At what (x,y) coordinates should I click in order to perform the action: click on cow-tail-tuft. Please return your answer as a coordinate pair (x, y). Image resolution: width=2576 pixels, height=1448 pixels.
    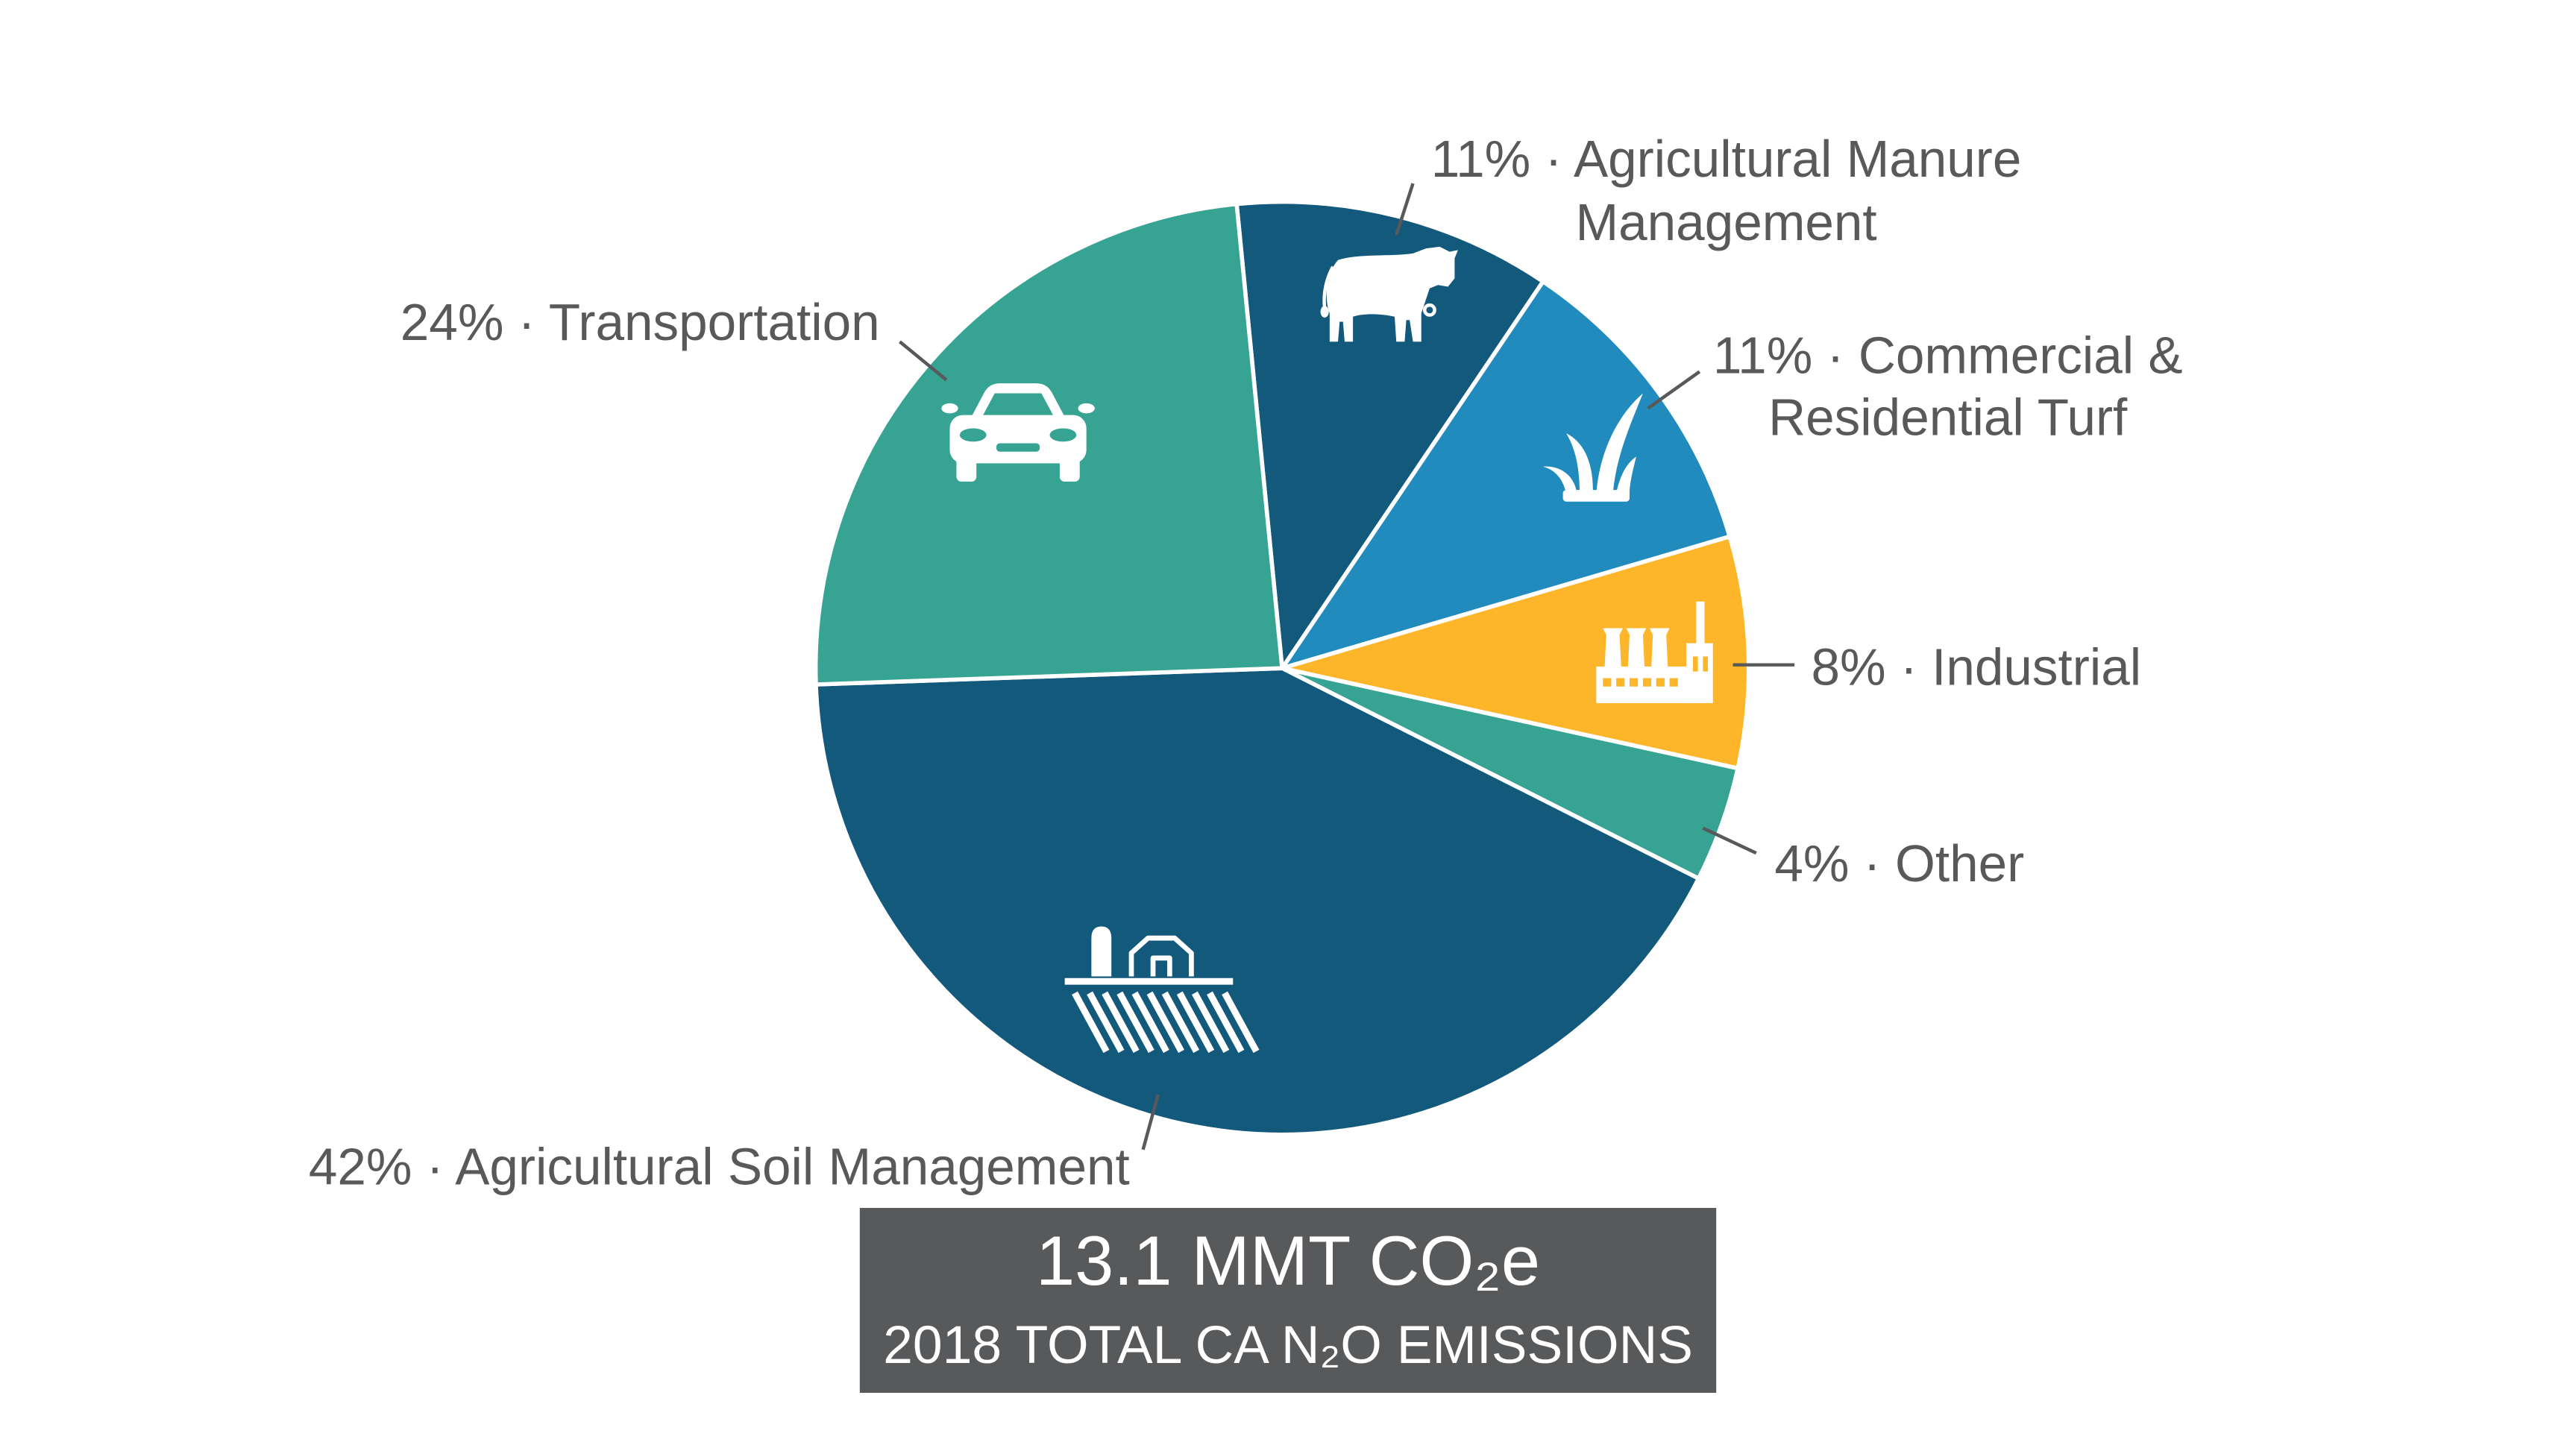
    Looking at the image, I should click on (1325, 312).